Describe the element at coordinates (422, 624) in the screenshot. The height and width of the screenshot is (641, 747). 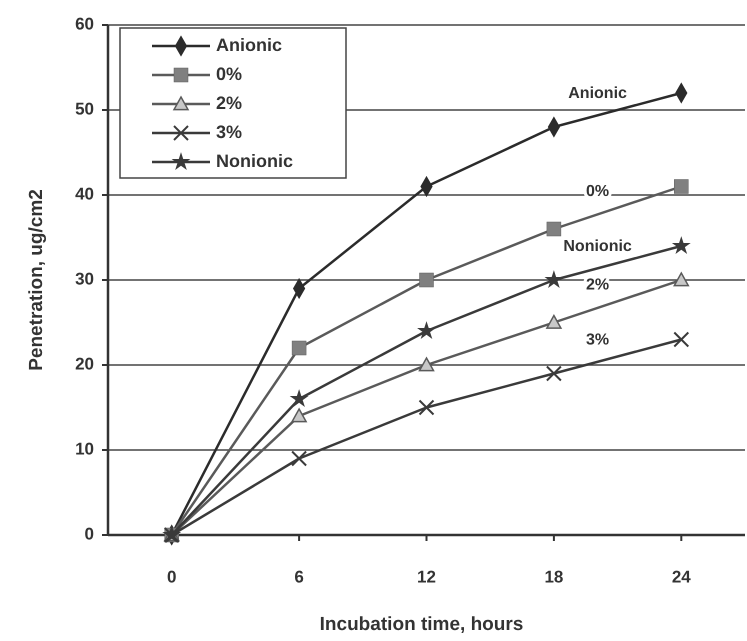
I see `x-axis-title: Incubation time, hours` at that location.